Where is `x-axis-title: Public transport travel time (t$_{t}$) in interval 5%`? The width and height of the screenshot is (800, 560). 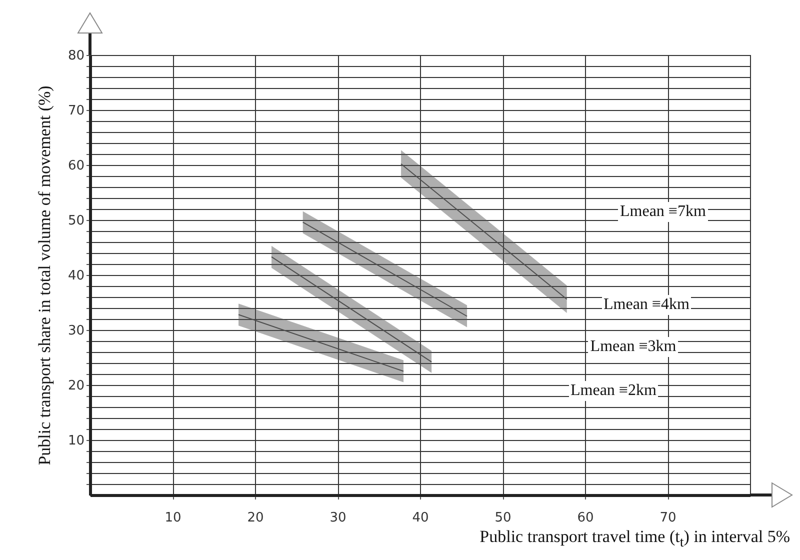
x-axis-title: Public transport travel time (t$_{t}$) in interval 5% is located at coordinates (634, 539).